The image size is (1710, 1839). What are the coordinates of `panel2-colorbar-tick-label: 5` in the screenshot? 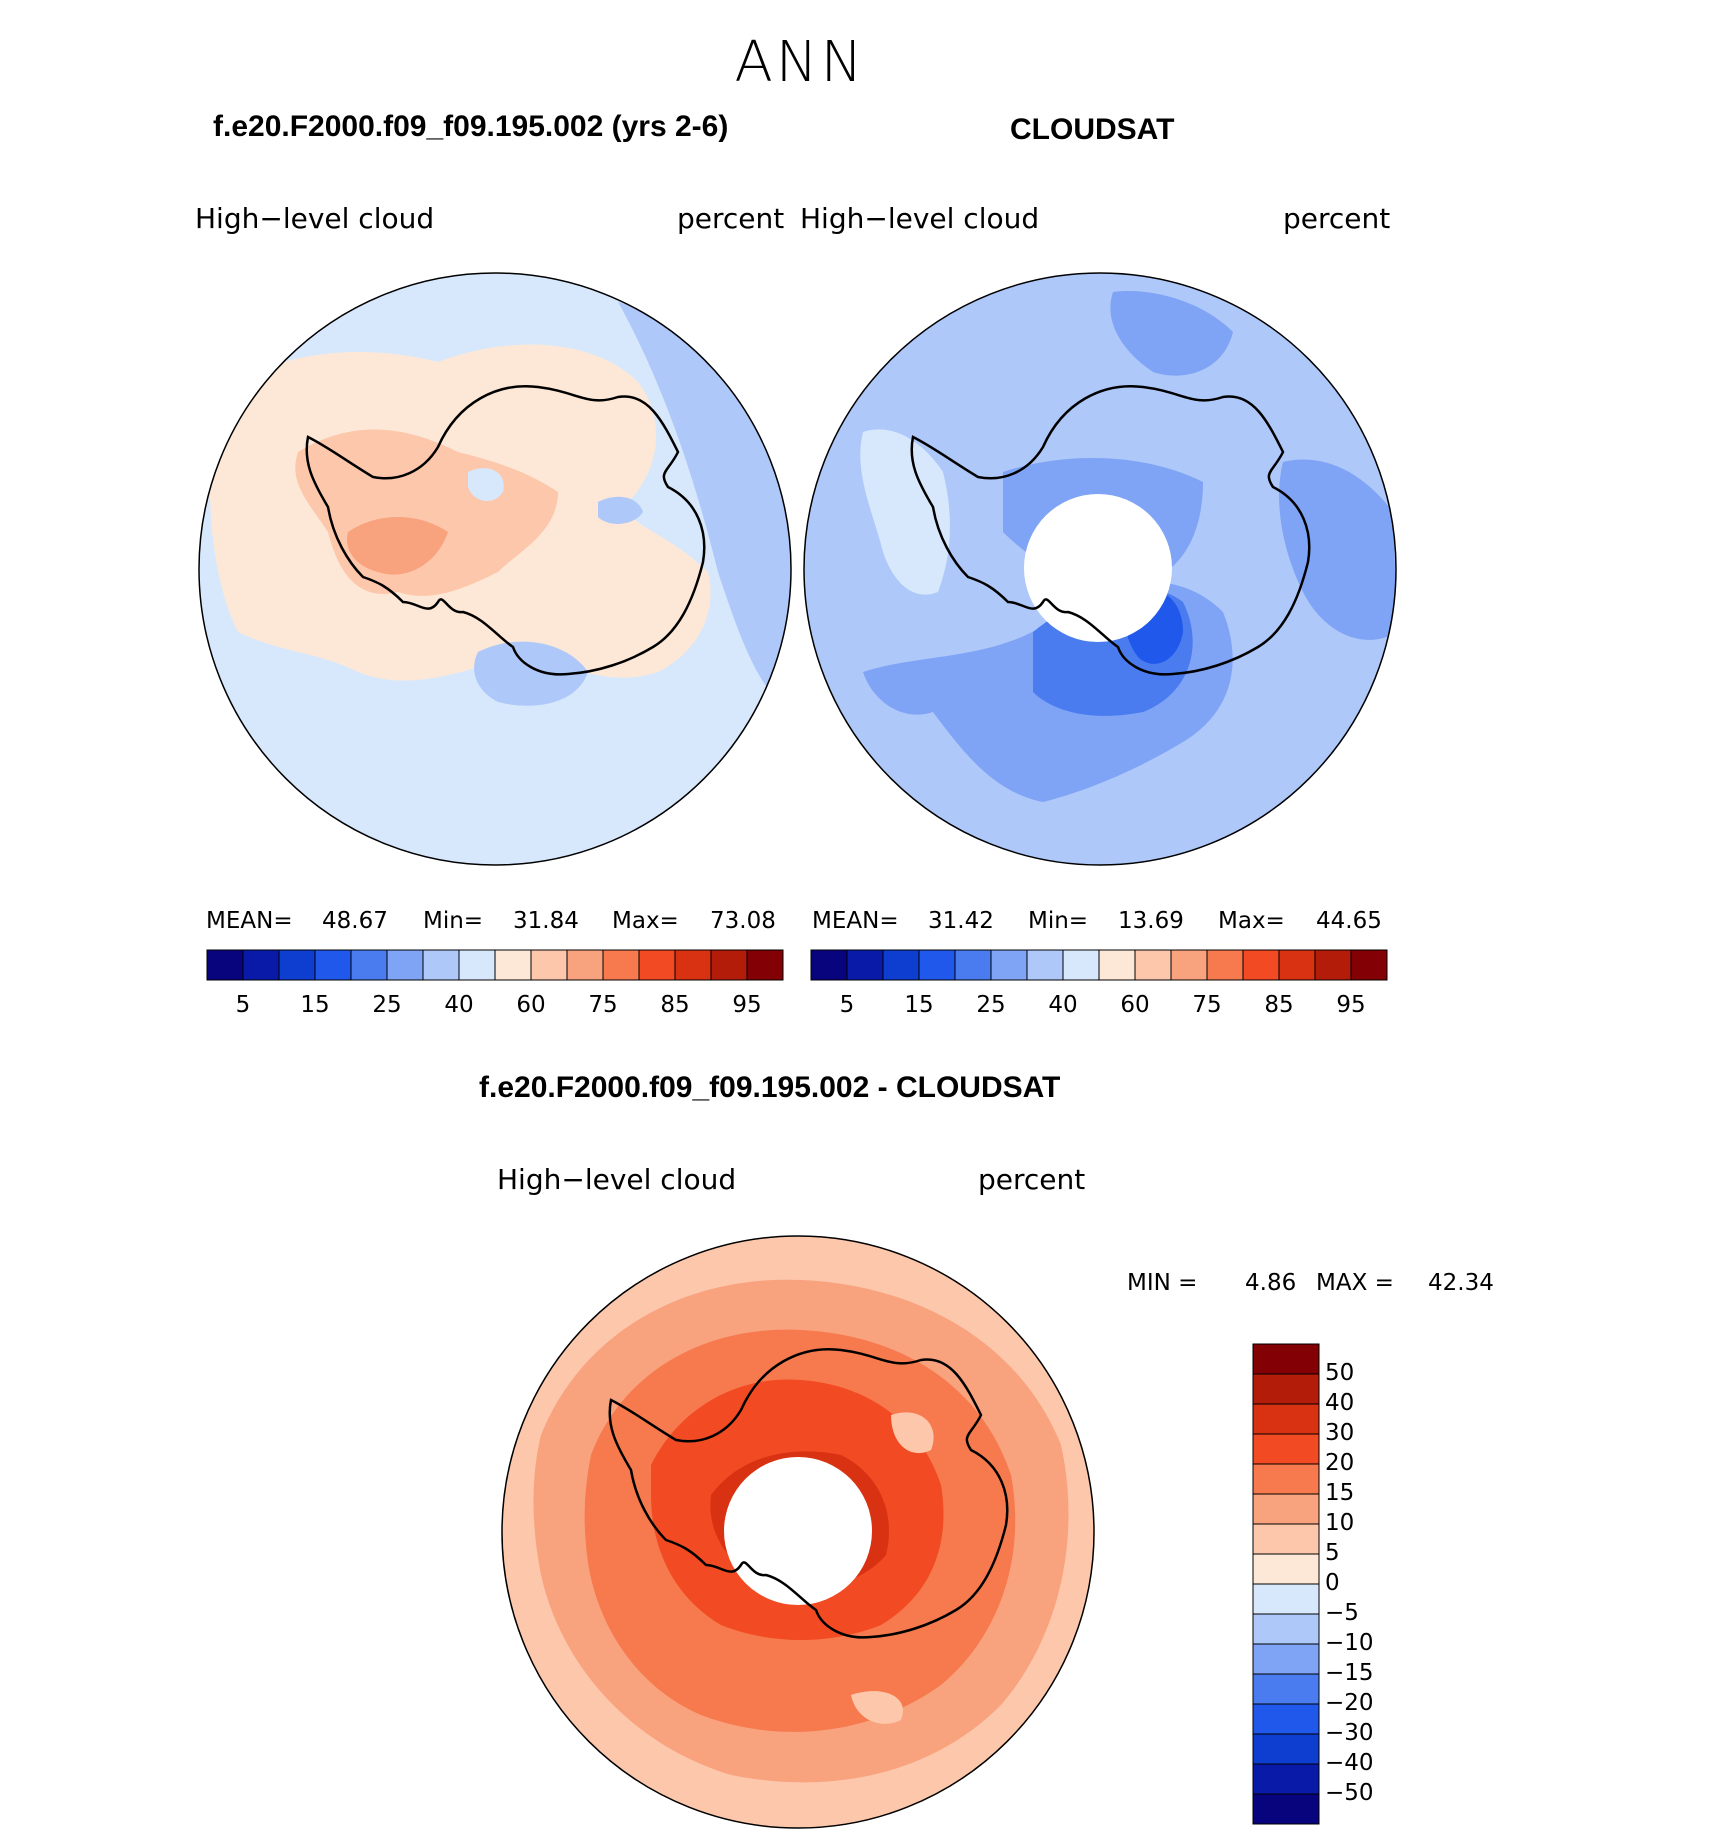 It's located at (847, 1005).